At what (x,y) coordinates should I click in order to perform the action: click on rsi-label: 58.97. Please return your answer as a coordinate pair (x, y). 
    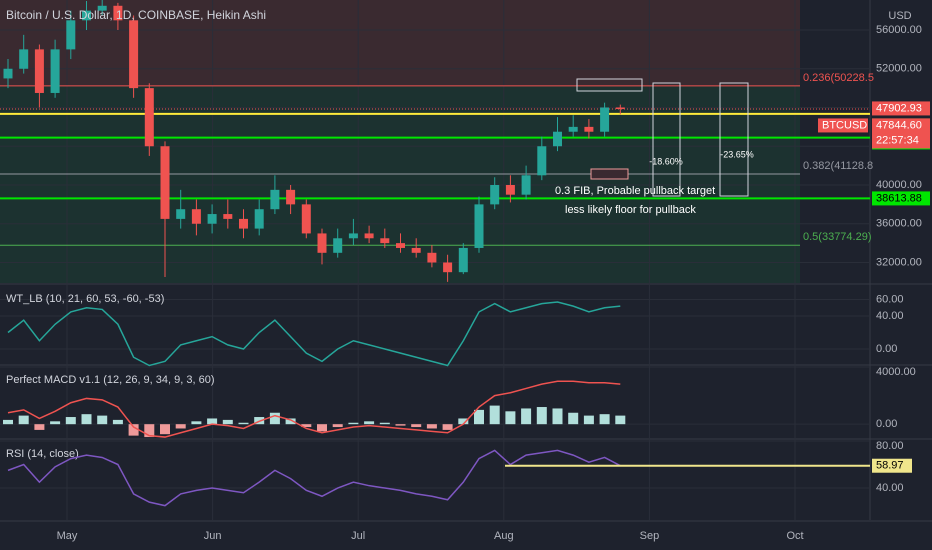
    Looking at the image, I should click on (890, 466).